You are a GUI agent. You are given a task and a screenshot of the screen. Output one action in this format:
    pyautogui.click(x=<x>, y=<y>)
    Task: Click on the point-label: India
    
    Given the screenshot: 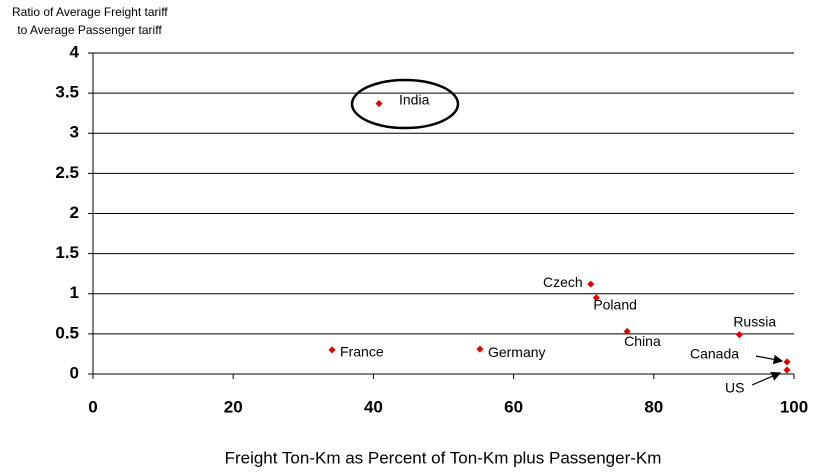 What is the action you would take?
    pyautogui.click(x=414, y=99)
    